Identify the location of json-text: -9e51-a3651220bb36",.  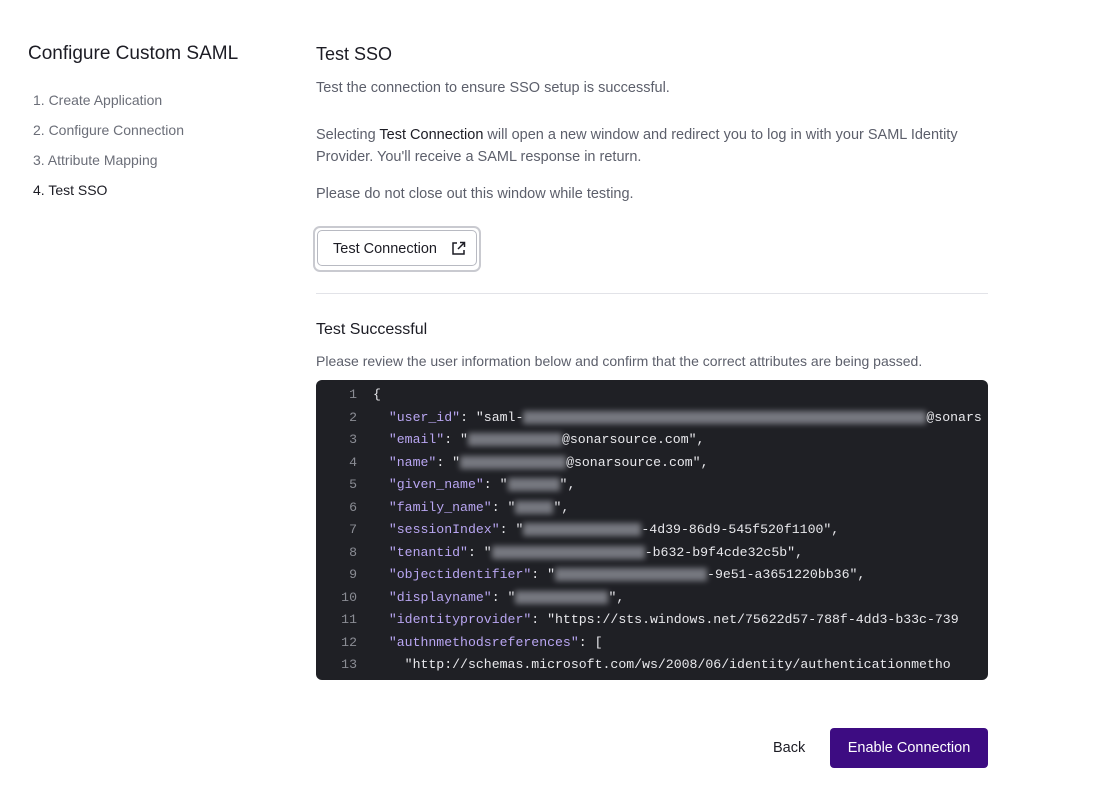
(786, 574).